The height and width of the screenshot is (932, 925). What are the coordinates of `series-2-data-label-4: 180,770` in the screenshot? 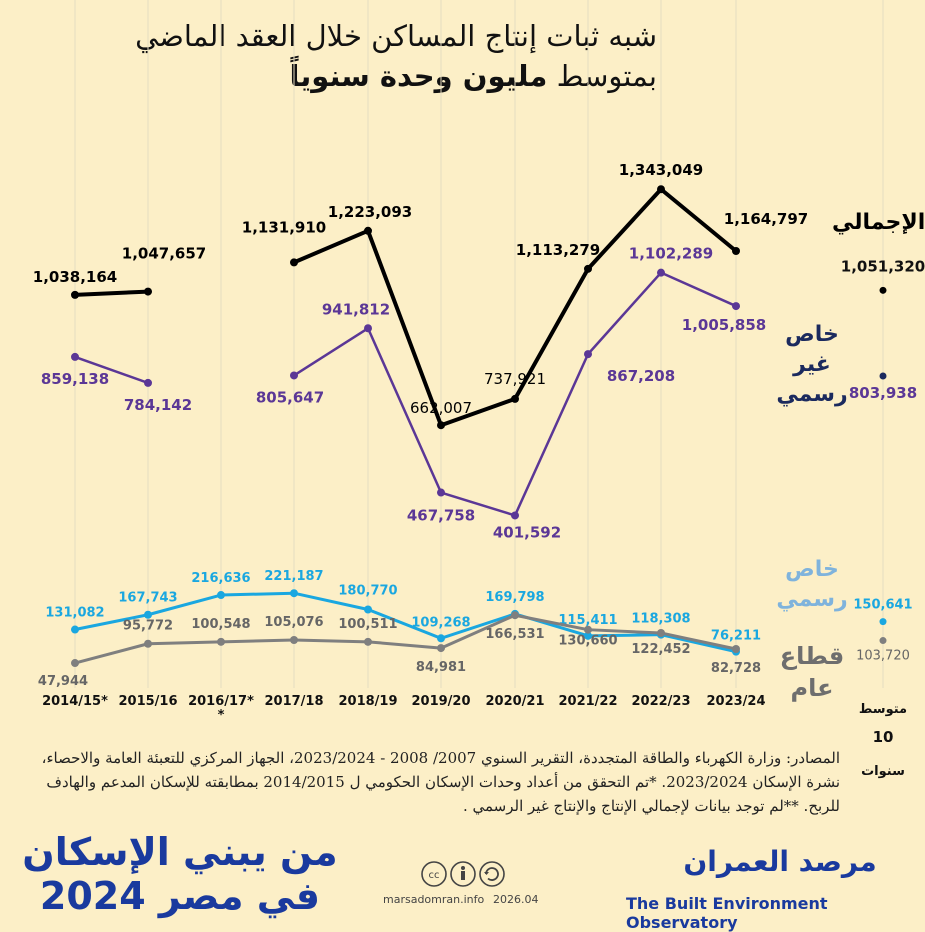 It's located at (367, 590).